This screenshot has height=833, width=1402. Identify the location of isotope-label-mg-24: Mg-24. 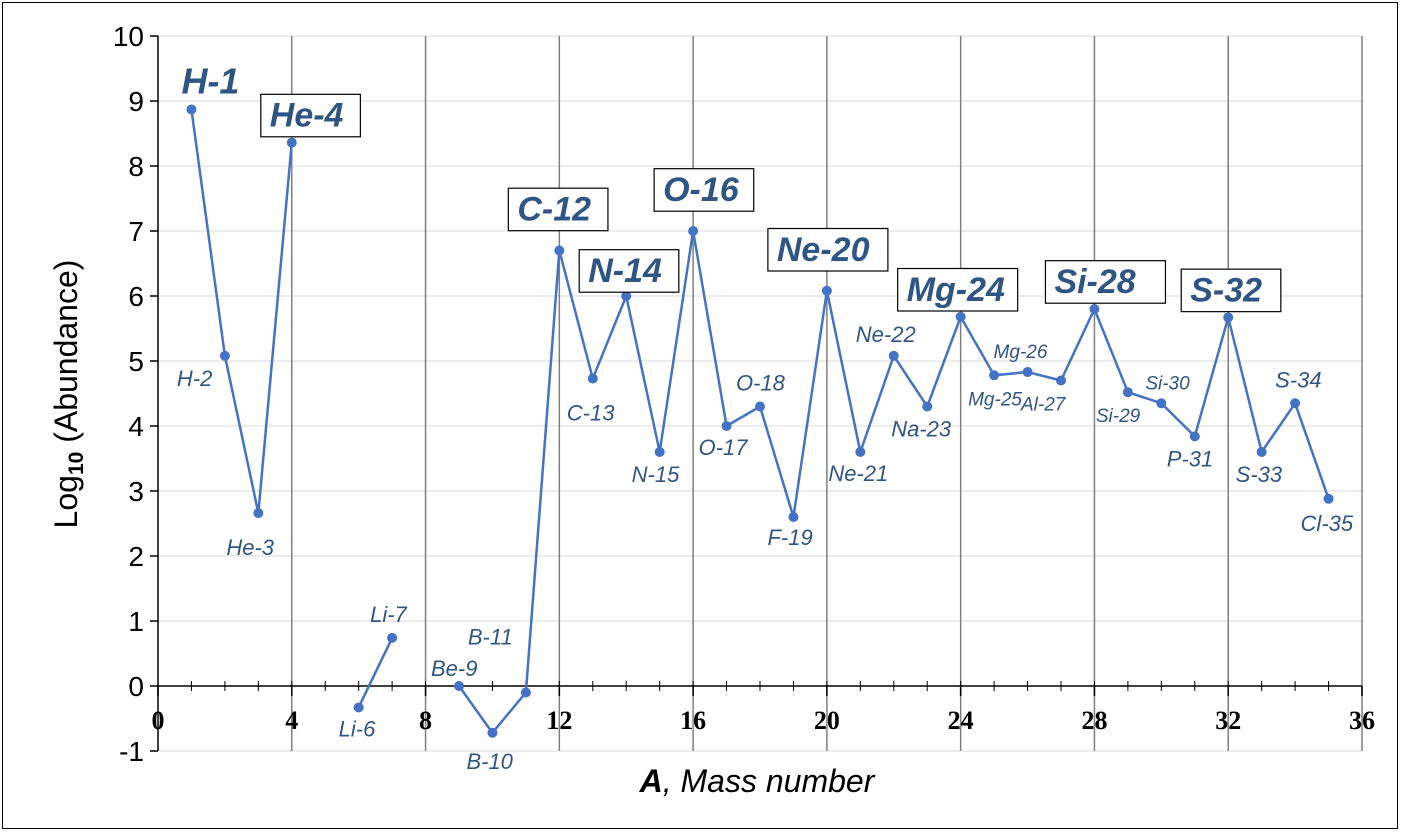
(956, 290).